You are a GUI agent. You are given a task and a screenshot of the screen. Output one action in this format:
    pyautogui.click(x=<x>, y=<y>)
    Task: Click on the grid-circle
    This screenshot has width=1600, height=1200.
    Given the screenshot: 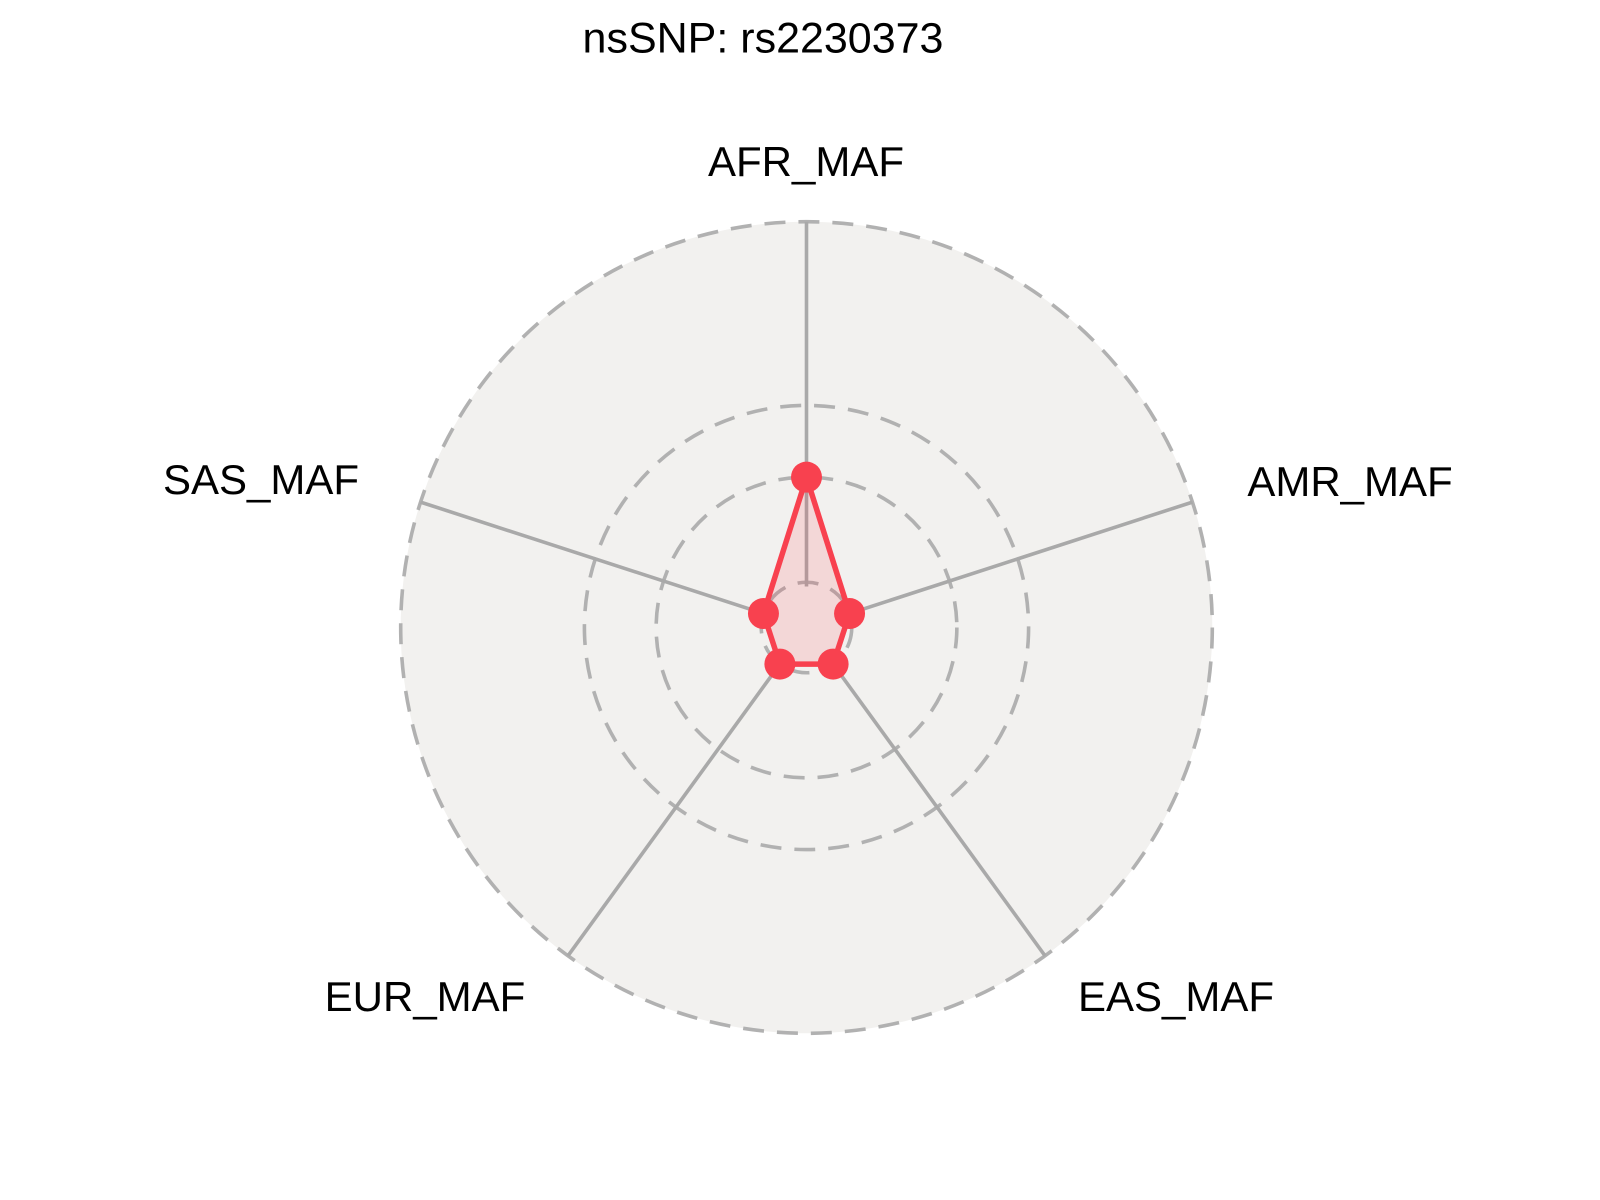 What is the action you would take?
    pyautogui.click(x=806, y=627)
    